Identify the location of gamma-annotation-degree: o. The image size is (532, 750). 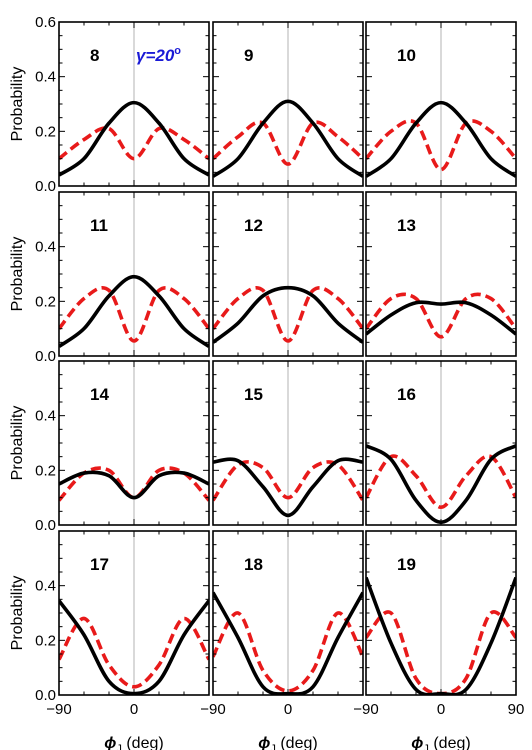
(177, 51).